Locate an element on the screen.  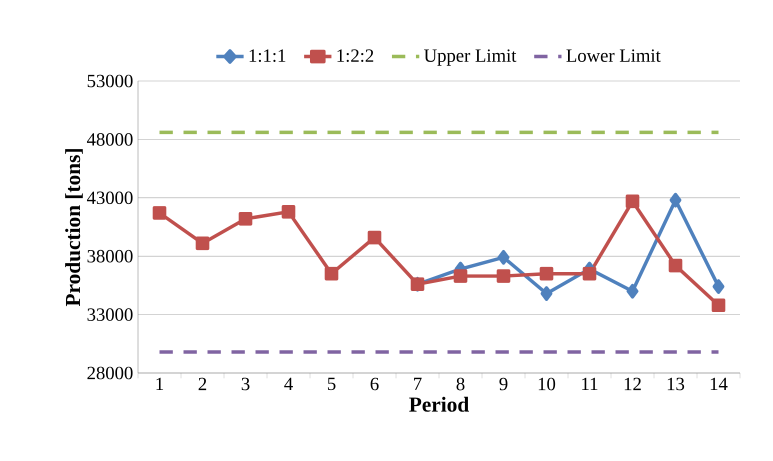
legend-label: Upper Limit is located at coordinates (470, 57).